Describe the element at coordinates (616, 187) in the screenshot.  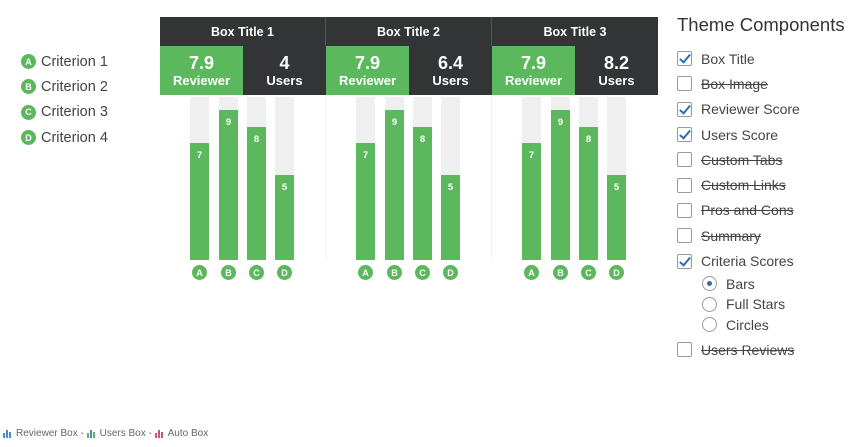
I see `bar-value: 5` at that location.